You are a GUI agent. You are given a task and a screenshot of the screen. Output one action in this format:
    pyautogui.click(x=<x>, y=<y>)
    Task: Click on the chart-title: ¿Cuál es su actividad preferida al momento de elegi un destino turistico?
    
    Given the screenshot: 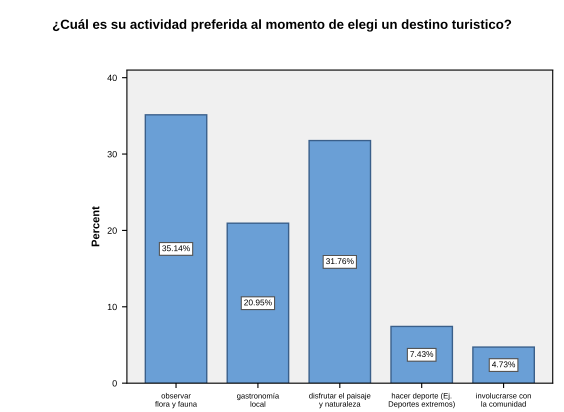 What is the action you would take?
    pyautogui.click(x=282, y=25)
    